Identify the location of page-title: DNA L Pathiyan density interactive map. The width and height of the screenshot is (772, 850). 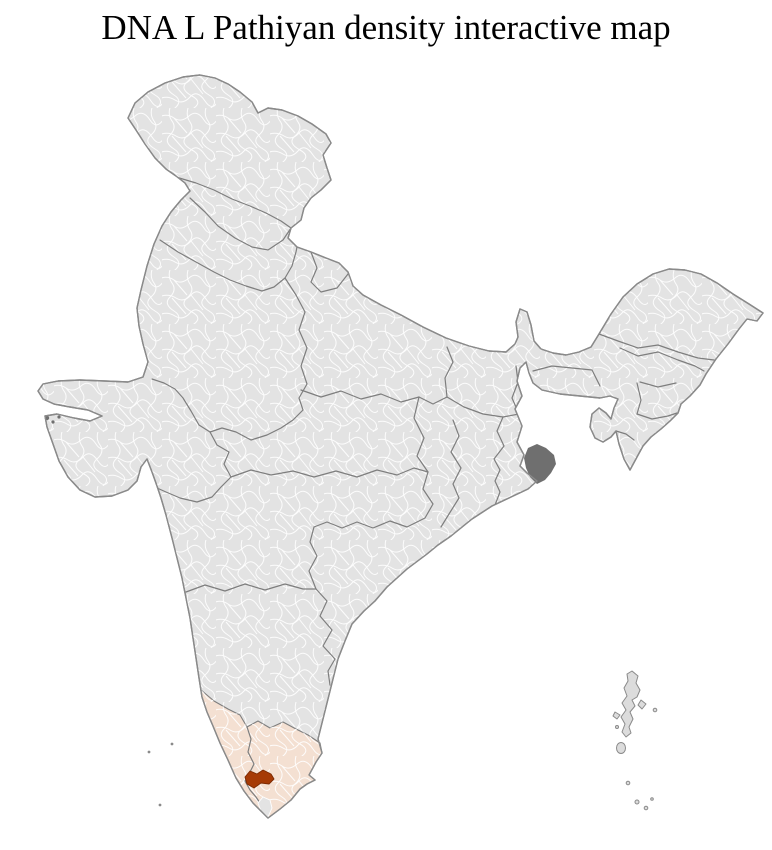
(386, 27).